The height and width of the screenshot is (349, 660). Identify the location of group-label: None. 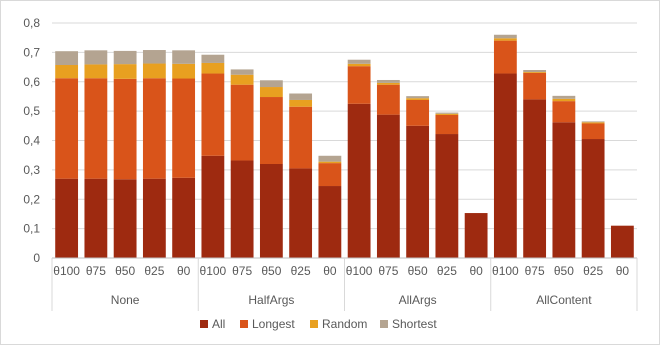
(125, 300).